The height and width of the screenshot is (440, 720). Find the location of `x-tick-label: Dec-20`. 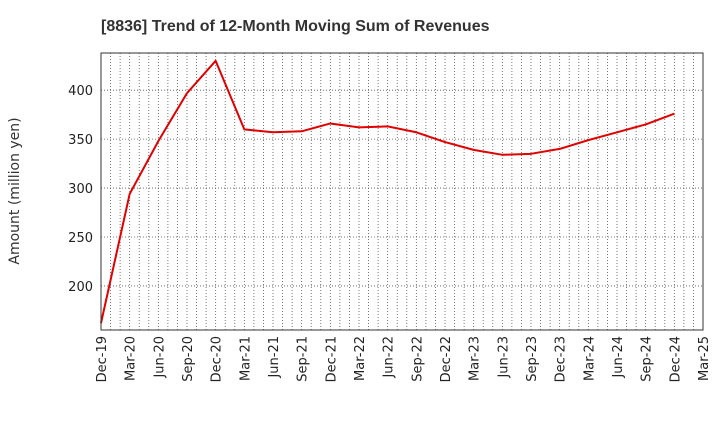

x-tick-label: Dec-20 is located at coordinates (217, 359).